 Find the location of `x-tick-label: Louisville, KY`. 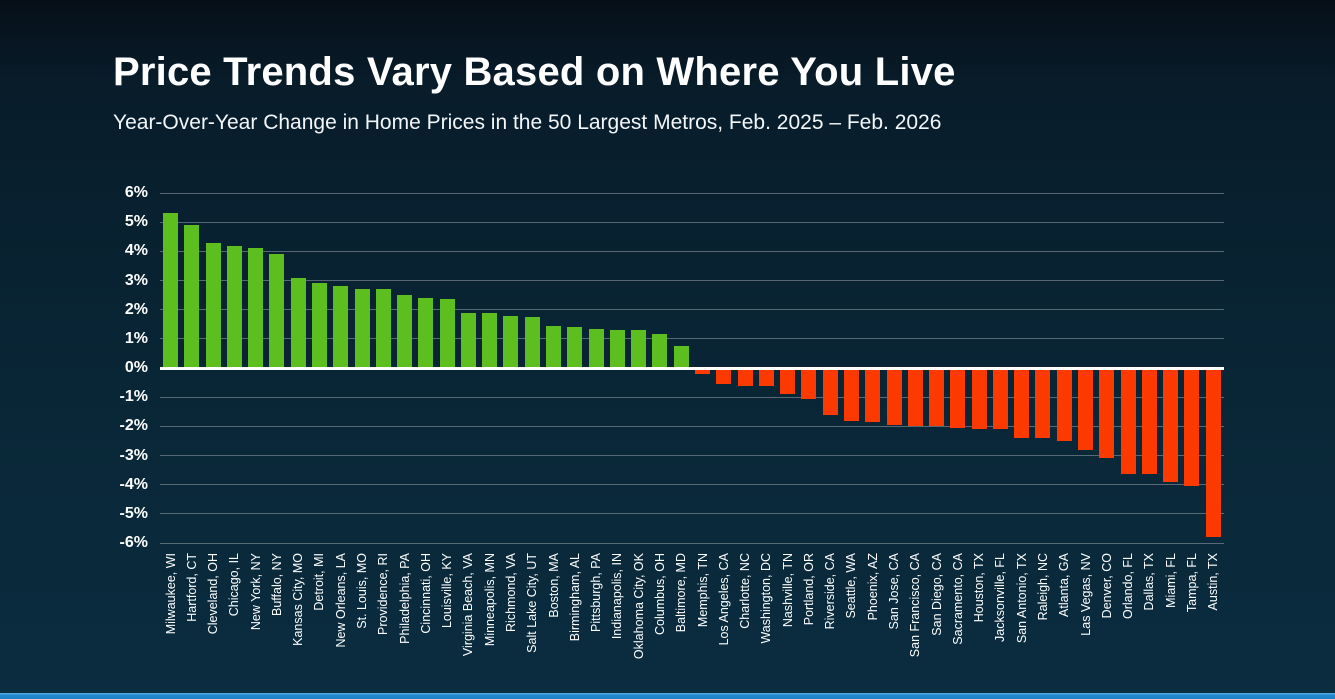

x-tick-label: Louisville, KY is located at coordinates (447, 591).